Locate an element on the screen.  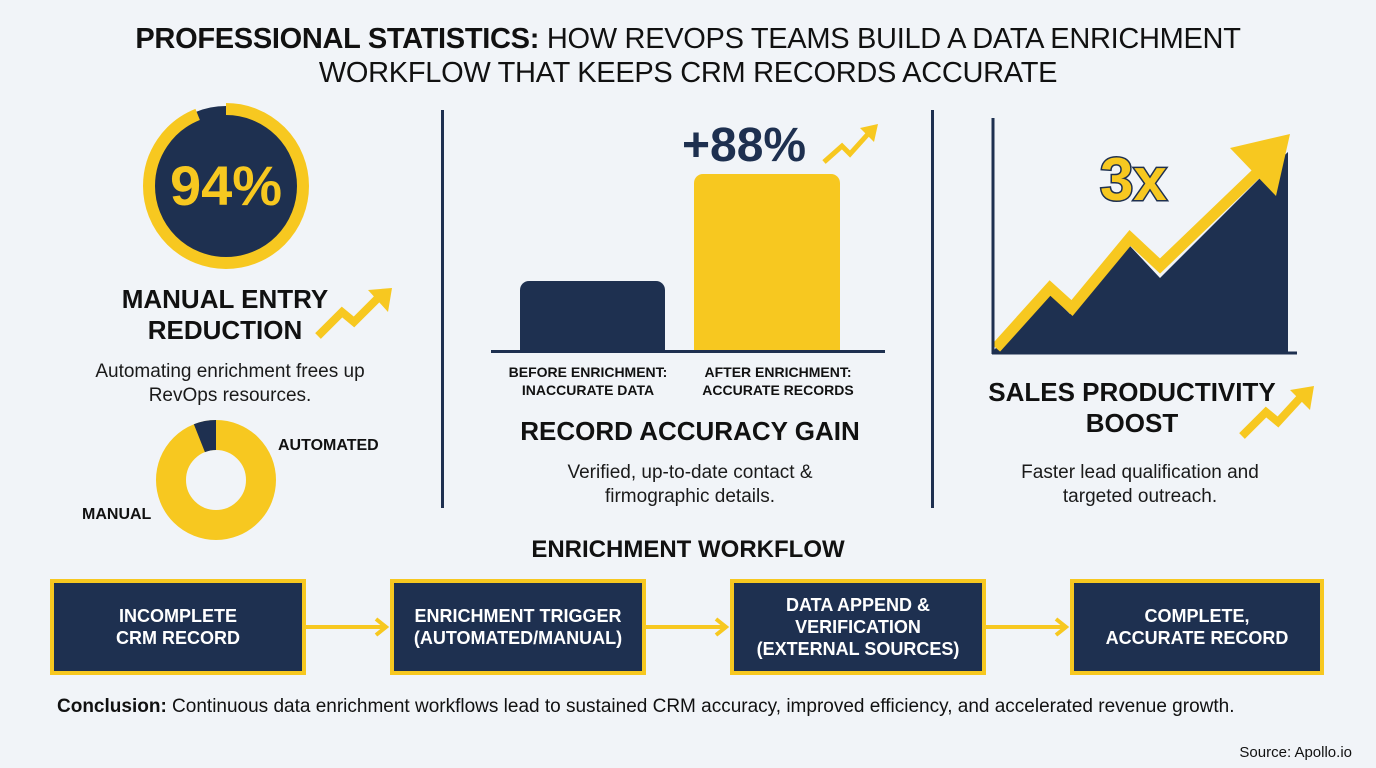
progress-ring-graphic is located at coordinates (226, 186).